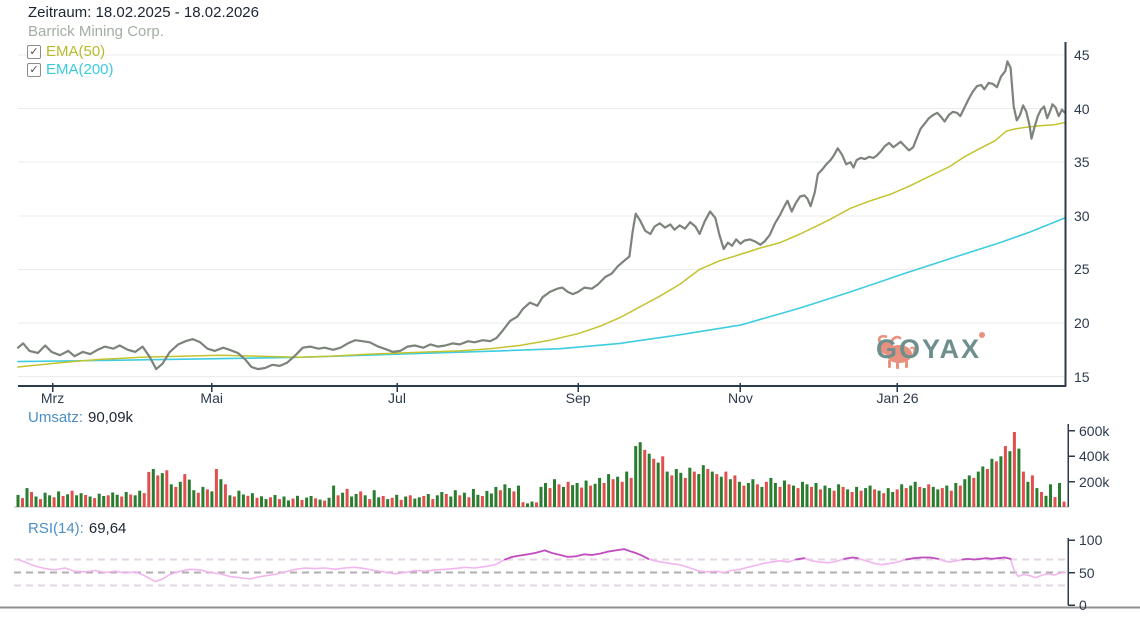 The height and width of the screenshot is (617, 1140). I want to click on rsi-value: 69,64, so click(107, 528).